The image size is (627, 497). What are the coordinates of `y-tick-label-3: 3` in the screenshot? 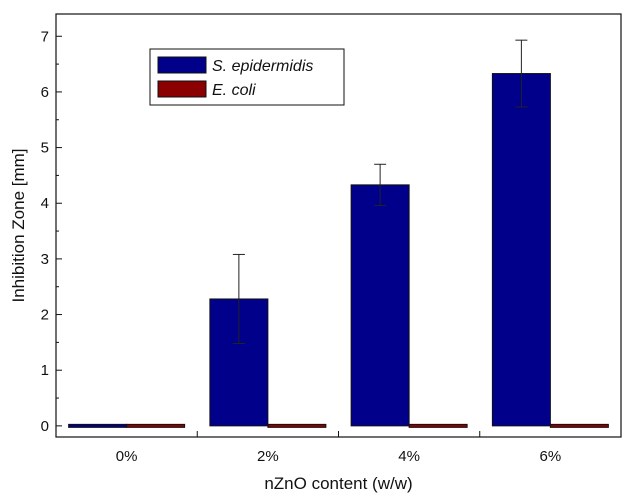 It's located at (45, 259).